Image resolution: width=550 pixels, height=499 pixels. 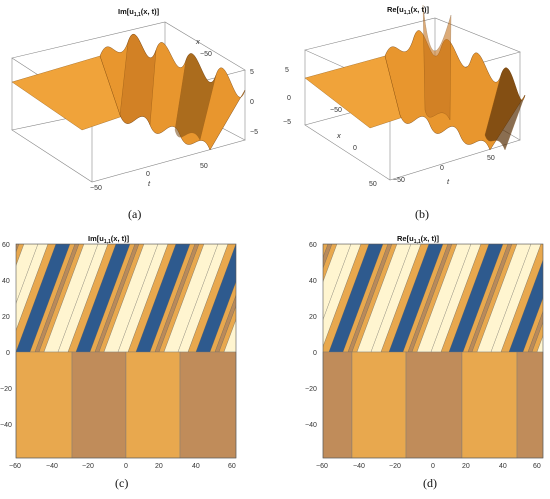 I want to click on panel-d-y-ticks: 60 40 20 0 −20 −40, so click(x=311, y=335).